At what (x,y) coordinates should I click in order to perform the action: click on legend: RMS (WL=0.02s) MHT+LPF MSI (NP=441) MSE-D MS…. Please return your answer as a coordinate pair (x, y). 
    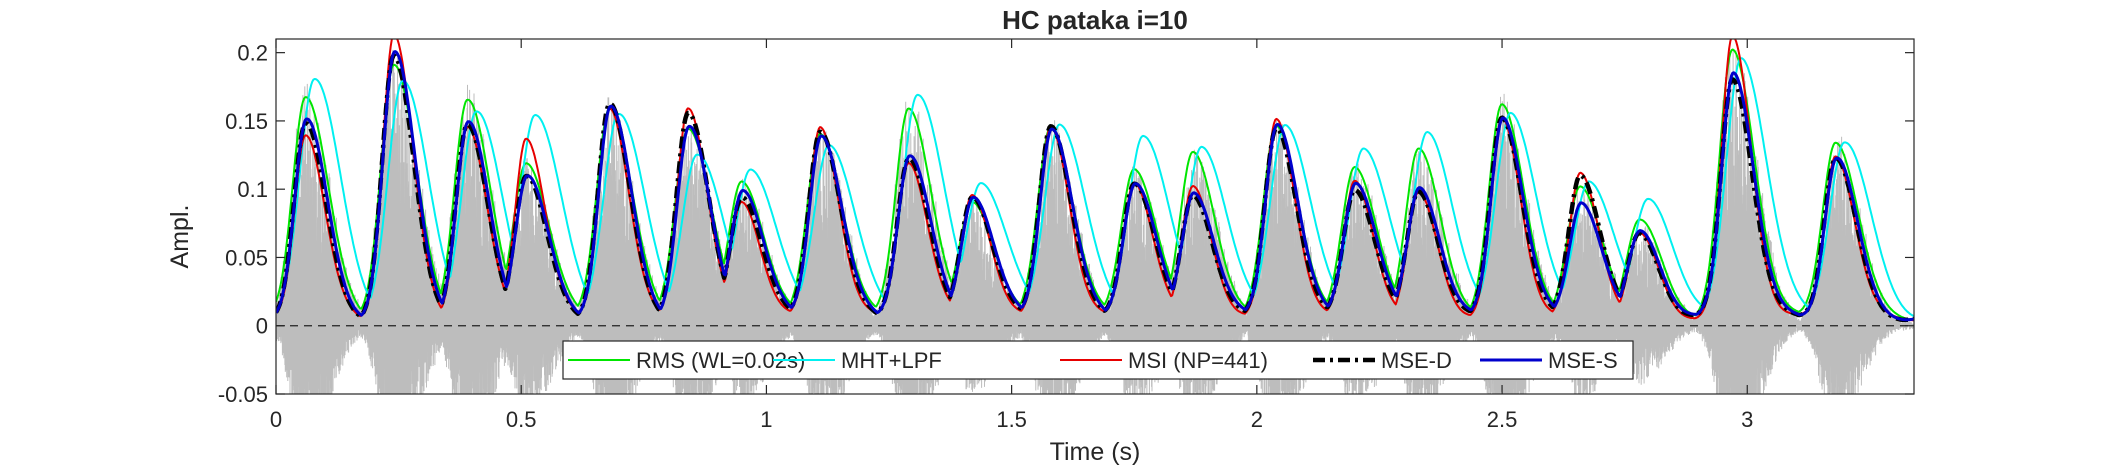
    Looking at the image, I should click on (1098, 360).